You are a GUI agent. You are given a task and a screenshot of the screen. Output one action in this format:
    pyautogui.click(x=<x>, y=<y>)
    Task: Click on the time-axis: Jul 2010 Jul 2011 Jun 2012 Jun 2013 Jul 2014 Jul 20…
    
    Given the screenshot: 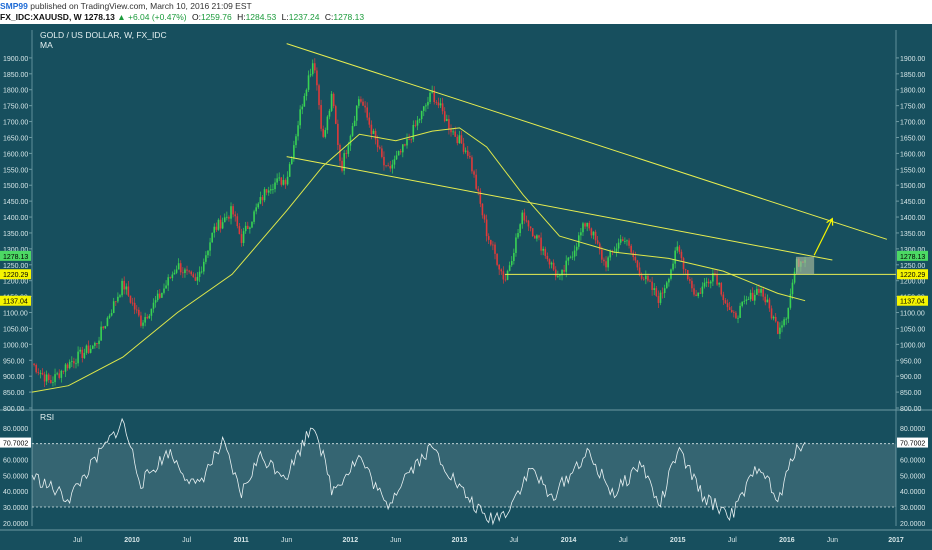 What is the action you would take?
    pyautogui.click(x=488, y=540)
    